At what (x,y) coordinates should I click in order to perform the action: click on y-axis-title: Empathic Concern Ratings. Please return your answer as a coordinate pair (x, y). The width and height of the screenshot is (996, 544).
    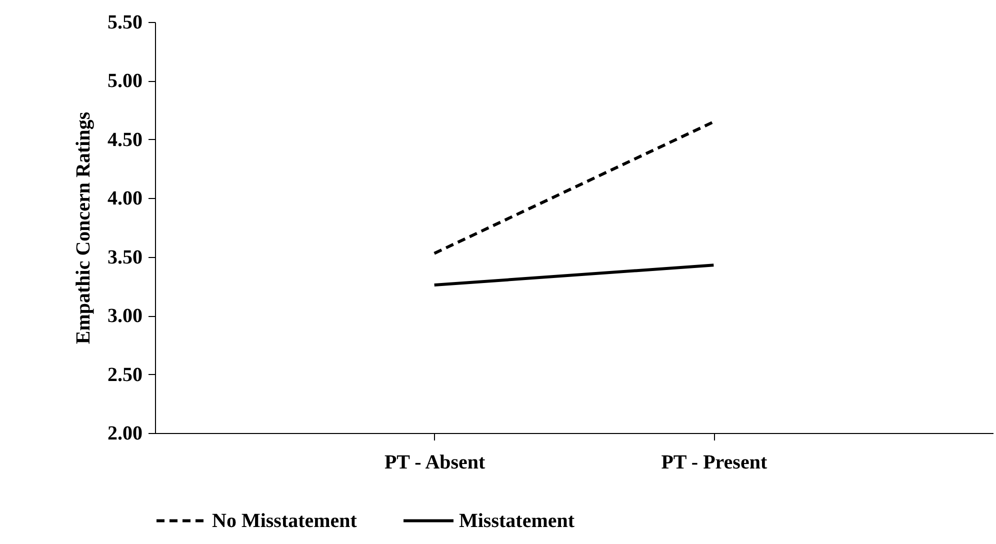
    Looking at the image, I should click on (83, 228).